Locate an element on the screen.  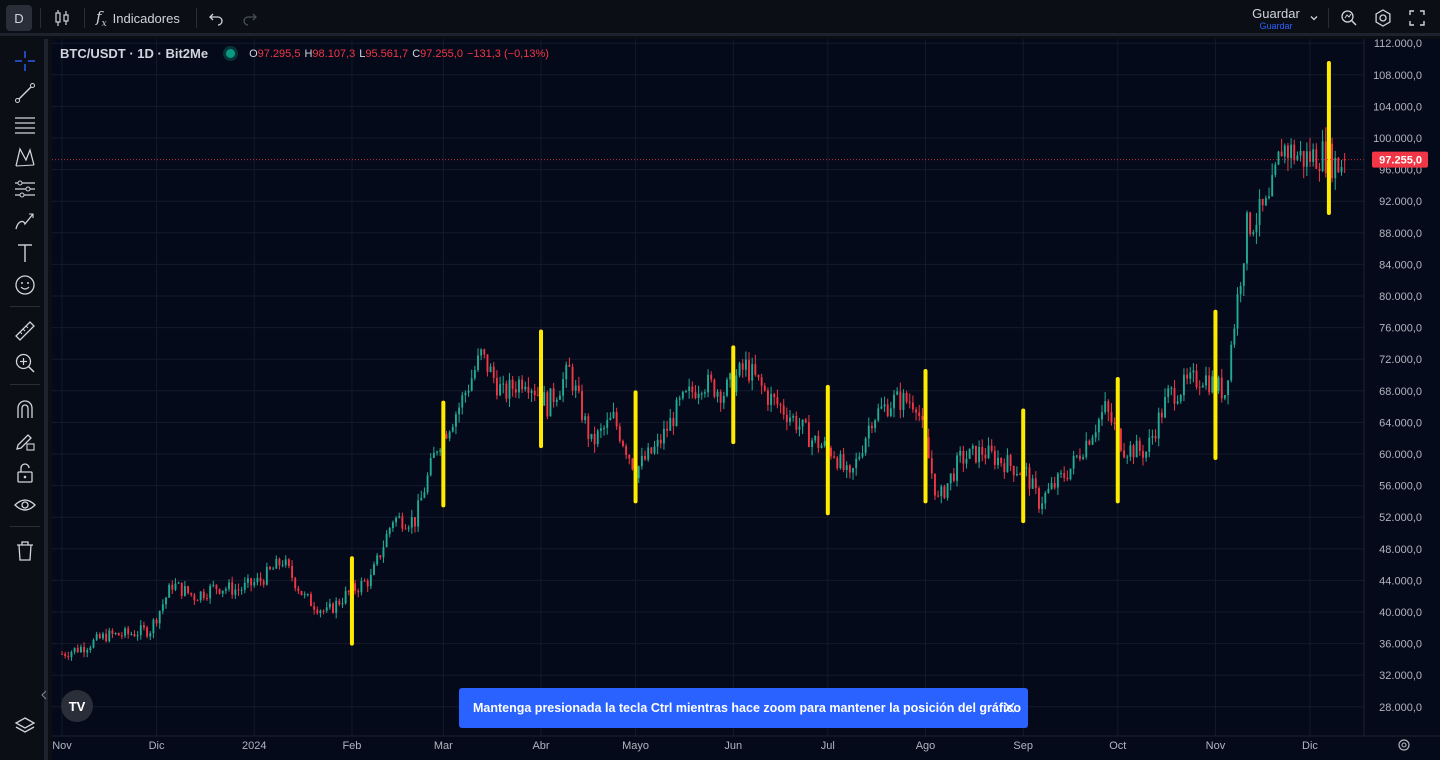
ruler-icon is located at coordinates (25, 331).